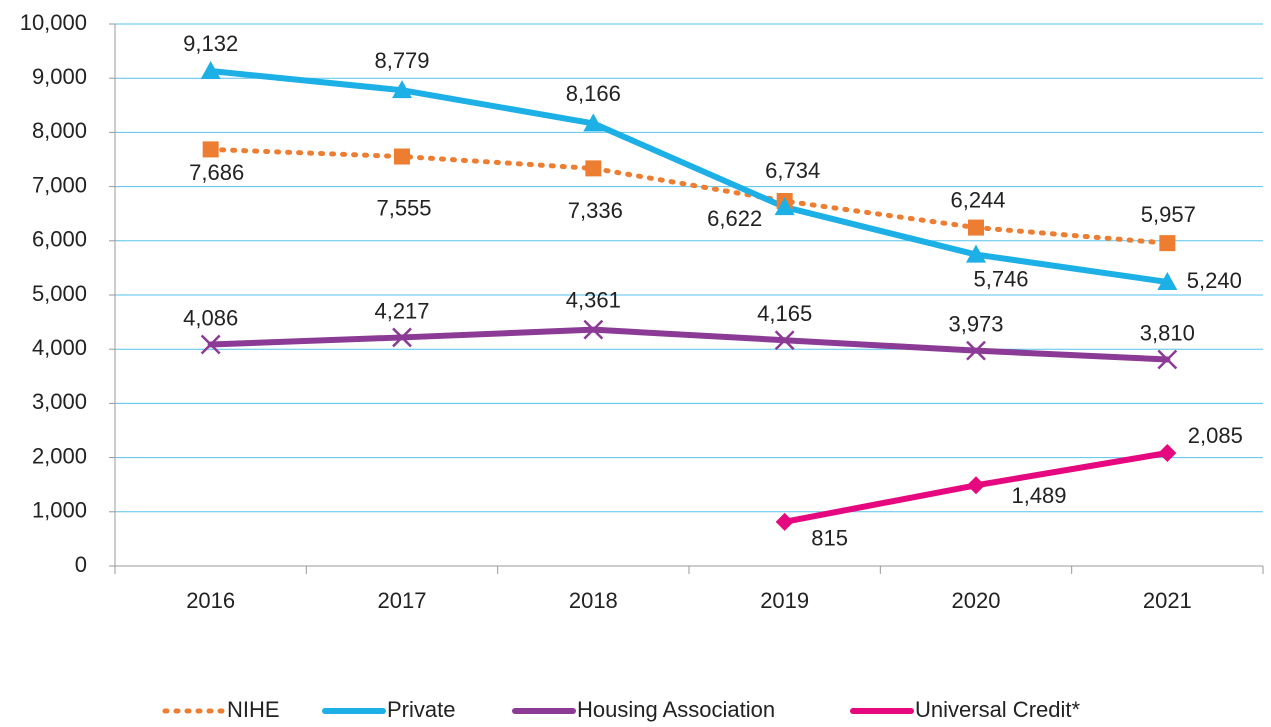  I want to click on y-tick-label: 9,000, so click(59, 76).